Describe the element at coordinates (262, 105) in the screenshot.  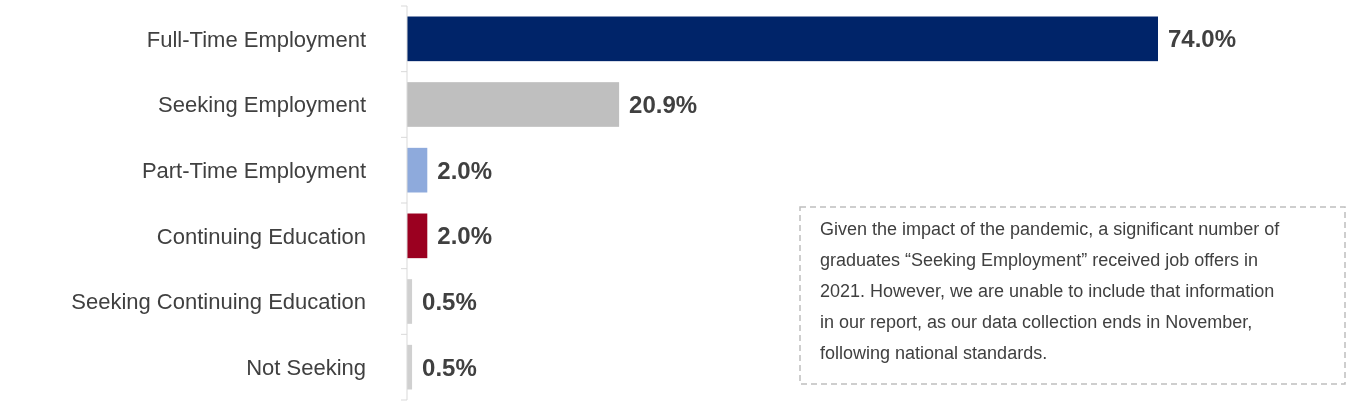
I see `y-tick-label: Seeking Employment` at that location.